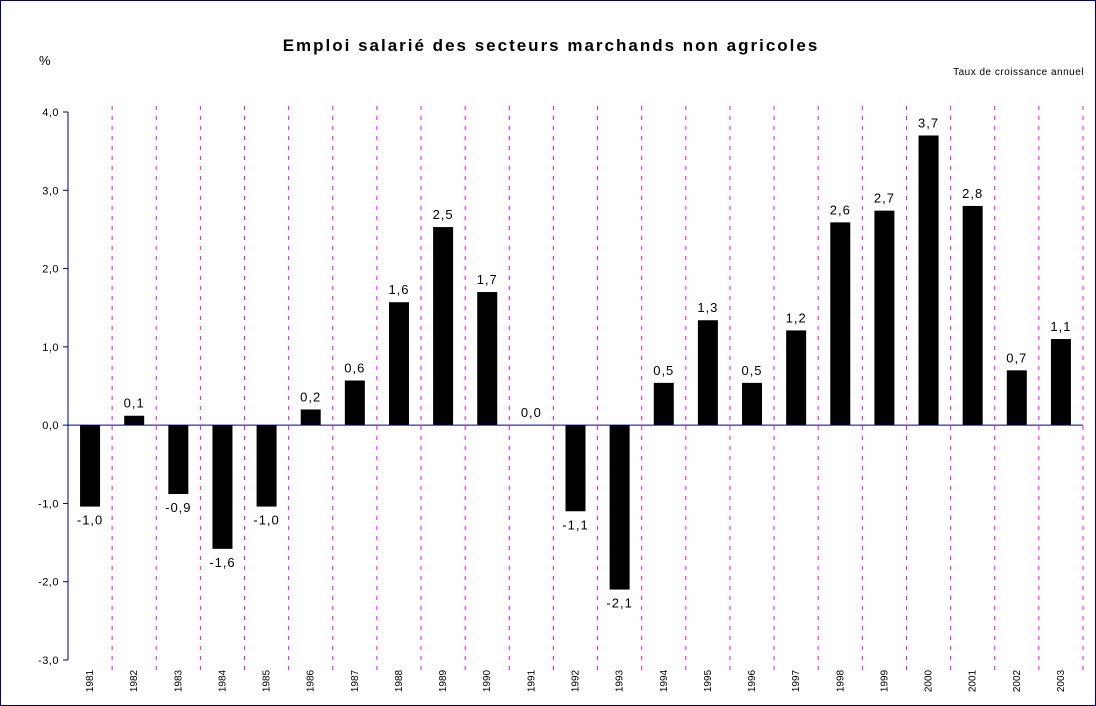  I want to click on x-tick-label: 1991, so click(531, 680).